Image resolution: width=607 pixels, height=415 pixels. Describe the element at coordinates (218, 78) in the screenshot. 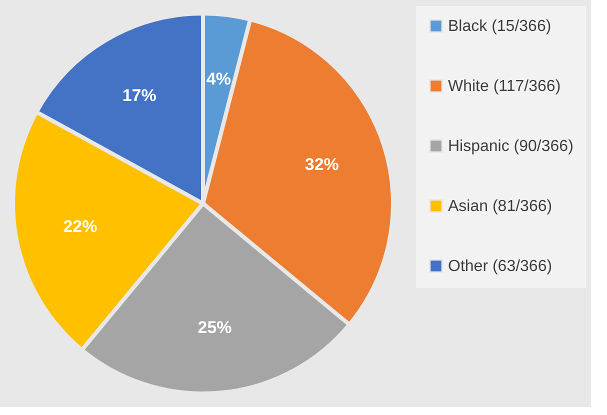

I see `data-label: 4%` at that location.